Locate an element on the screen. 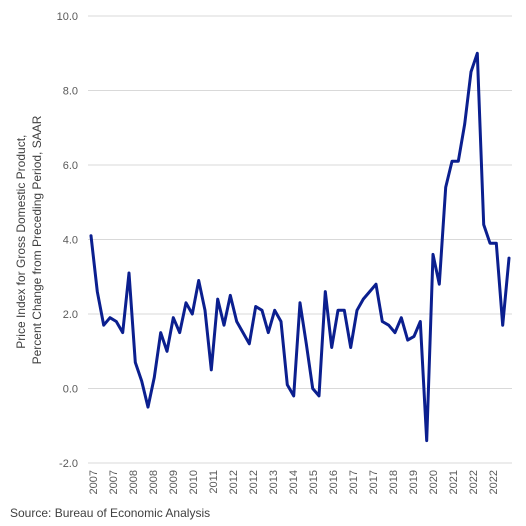 The image size is (526, 526). source-note: Source: Bureau of Economic Analysis is located at coordinates (110, 513).